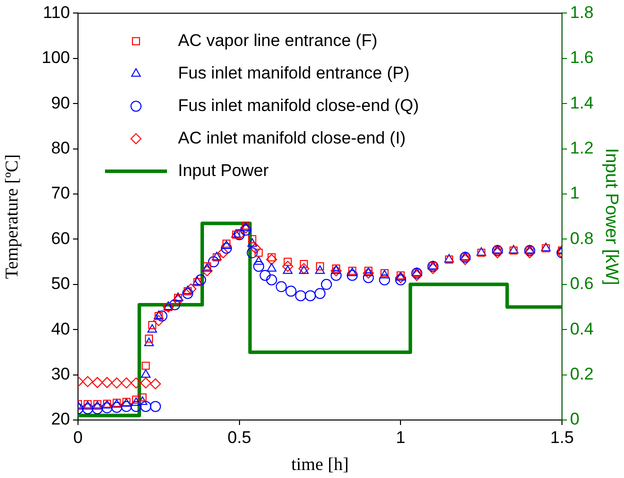 This screenshot has height=478, width=624. I want to click on x-tick-label: 0.5, so click(240, 437).